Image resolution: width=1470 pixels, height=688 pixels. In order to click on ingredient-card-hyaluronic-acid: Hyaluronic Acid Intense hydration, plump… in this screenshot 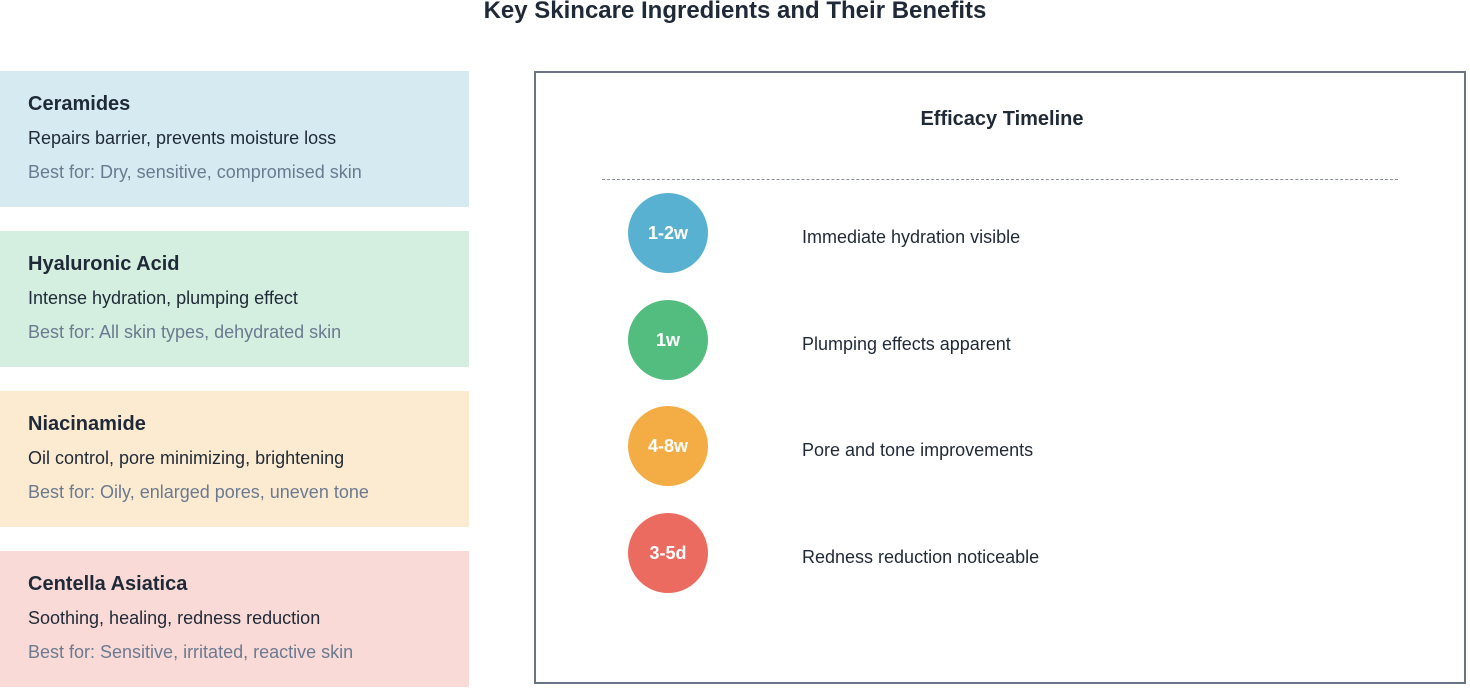, I will do `click(234, 299)`.